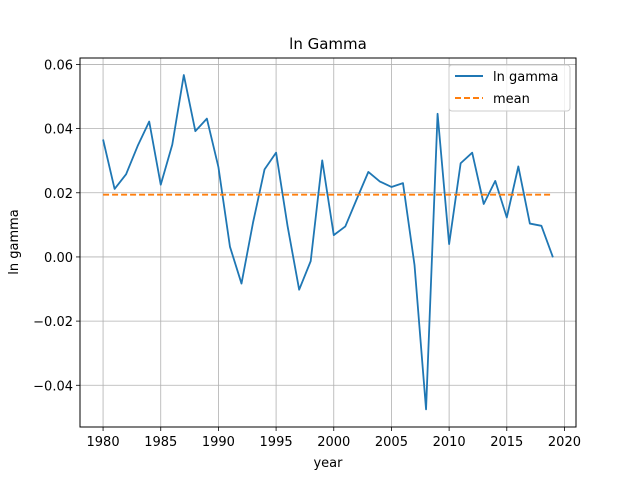 The height and width of the screenshot is (480, 640). What do you see at coordinates (511, 99) in the screenshot?
I see `legend-label-mean: mean` at bounding box center [511, 99].